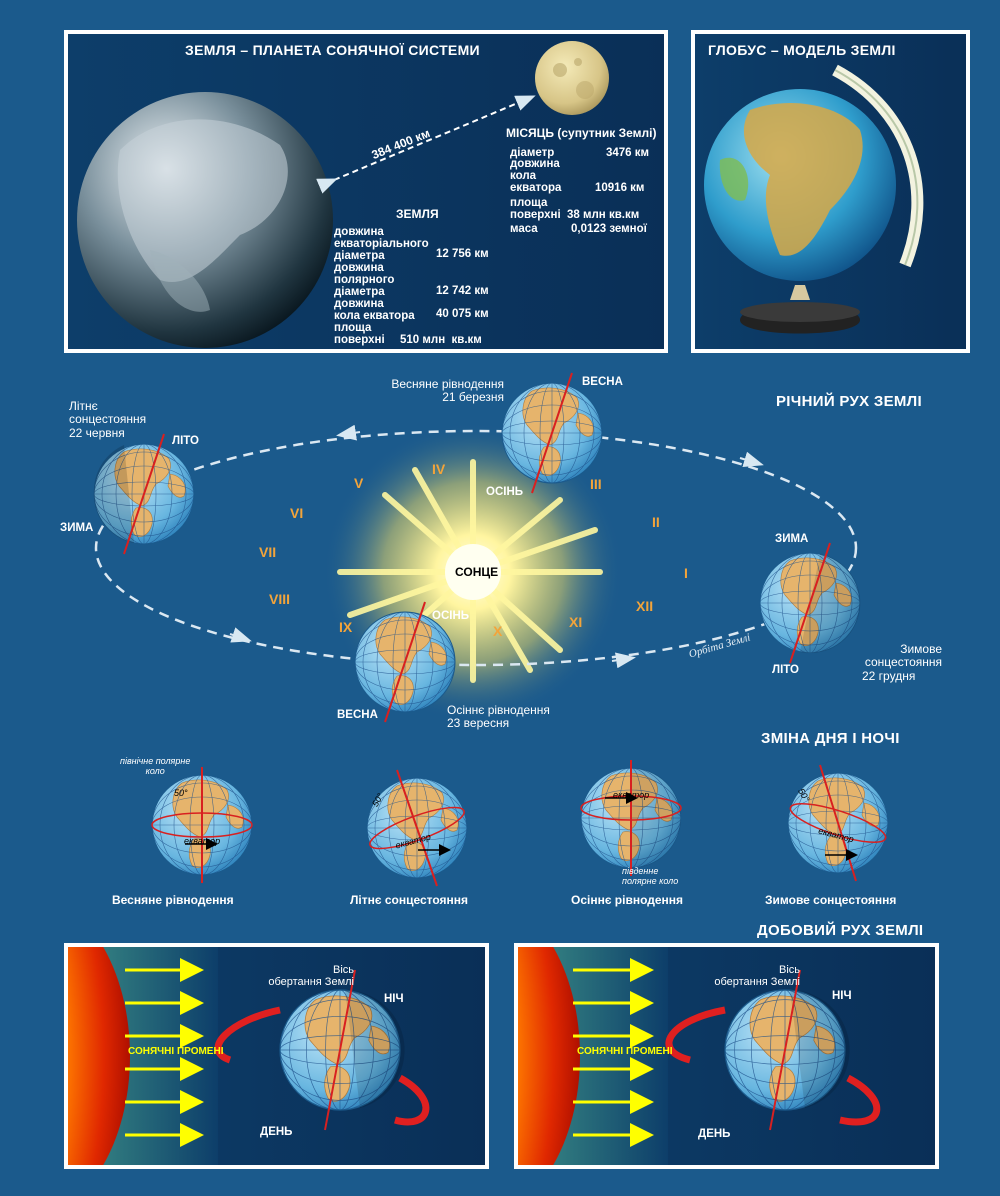  Describe the element at coordinates (297, 513) in the screenshot. I see `month-label: VI` at that location.